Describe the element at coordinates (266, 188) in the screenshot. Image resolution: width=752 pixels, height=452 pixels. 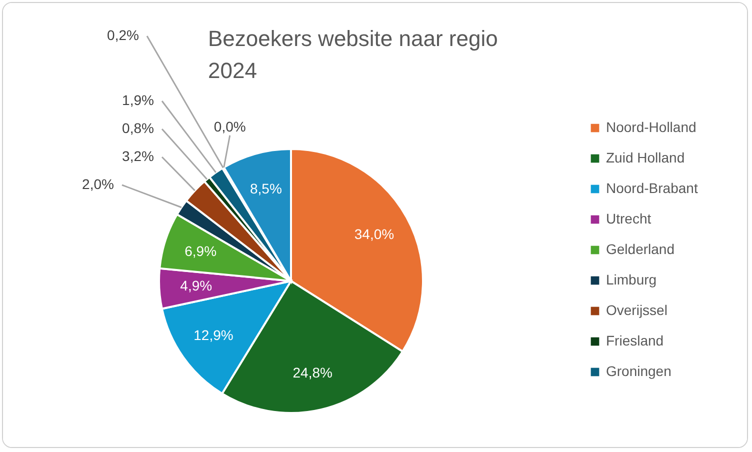
I see `data-label: 8,5%` at that location.